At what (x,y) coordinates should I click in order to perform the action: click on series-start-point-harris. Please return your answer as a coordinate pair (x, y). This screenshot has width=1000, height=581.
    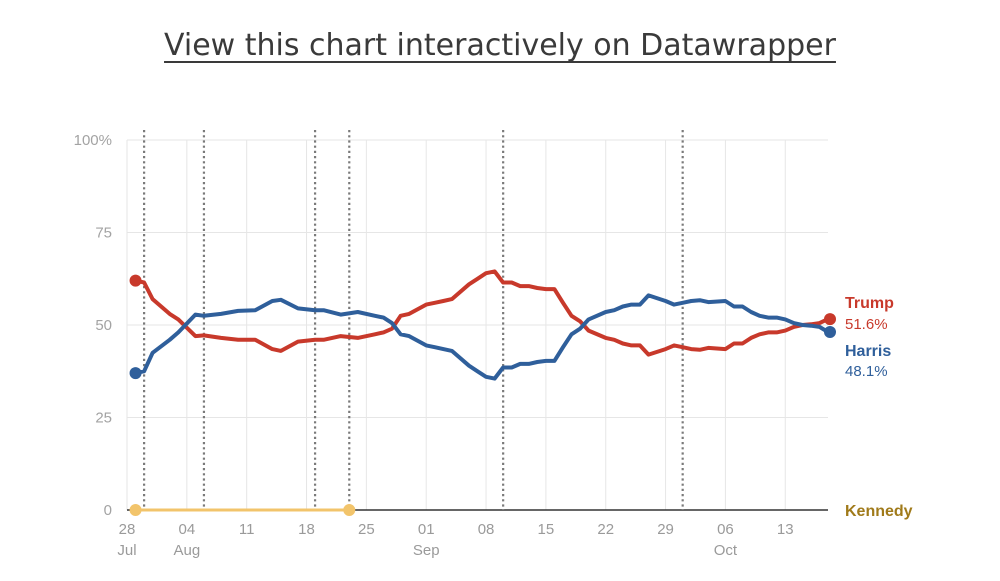
    Looking at the image, I should click on (135, 373).